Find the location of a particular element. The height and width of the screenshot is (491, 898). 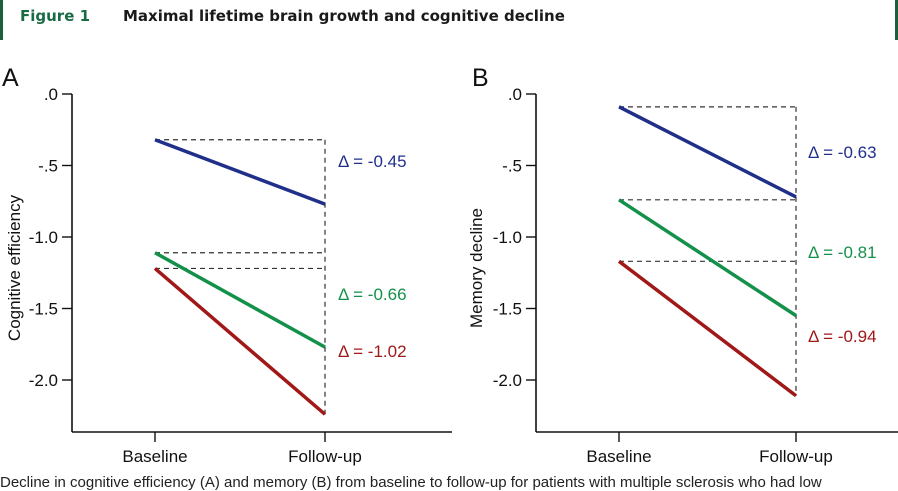

panel-b-delta-label-green: Δ = -0.81 is located at coordinates (842, 252).